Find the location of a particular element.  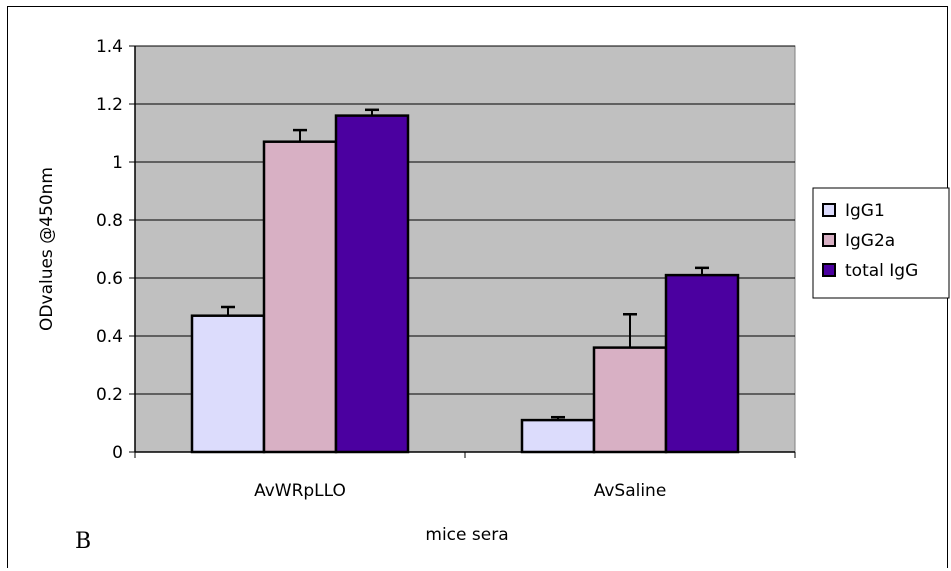

y-axis-title: ODvalues @450nm is located at coordinates (47, 249).